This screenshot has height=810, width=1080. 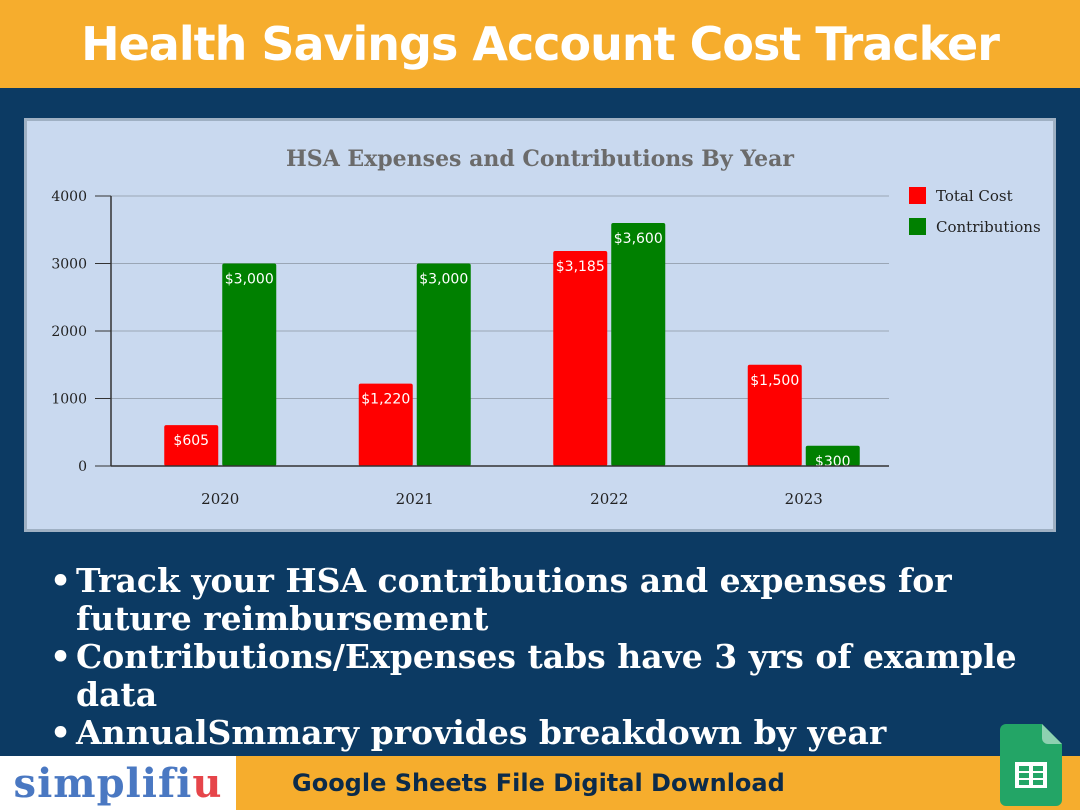 What do you see at coordinates (556, 733) in the screenshot?
I see `feature-item: AnnualSmmary provides breakdown by year` at bounding box center [556, 733].